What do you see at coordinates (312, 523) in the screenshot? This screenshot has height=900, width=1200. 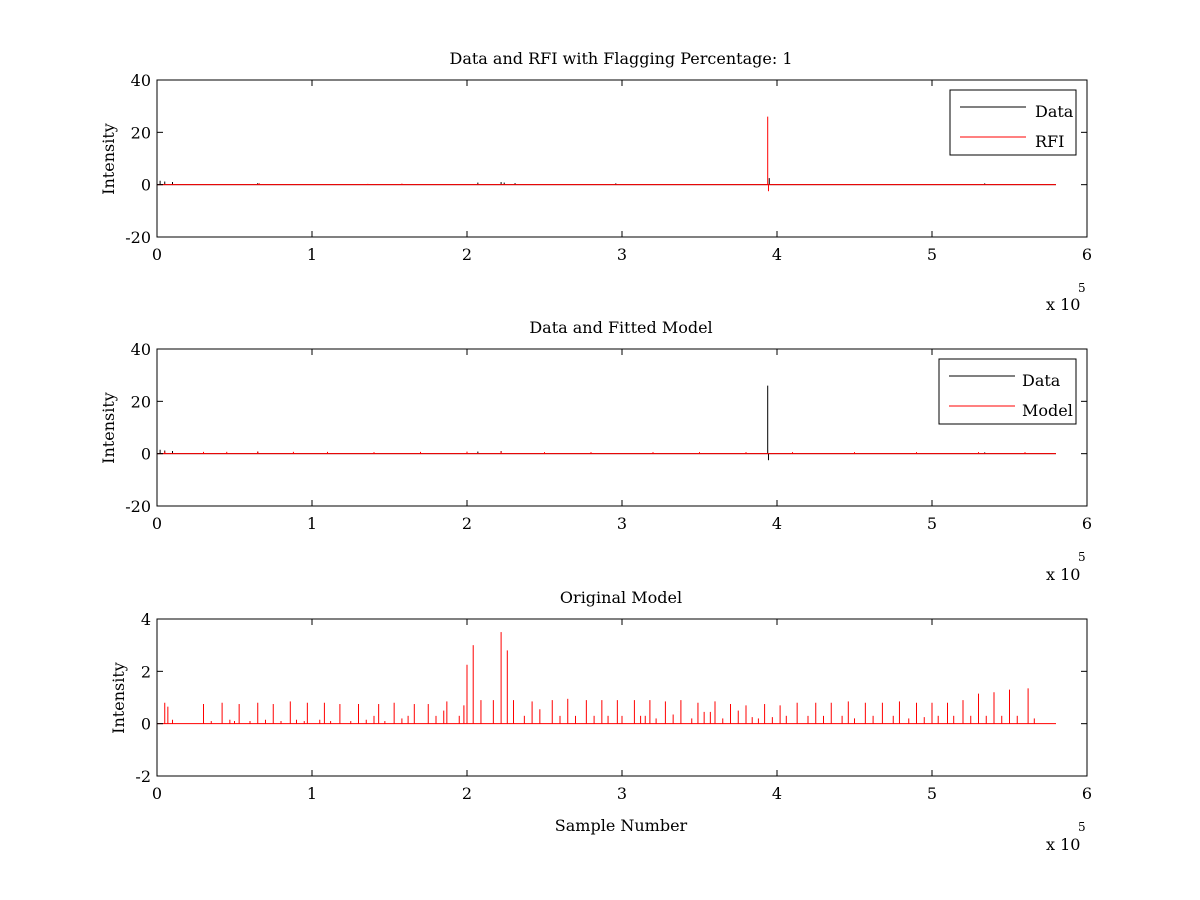 I see `subplot-2-xtick-label: 1` at bounding box center [312, 523].